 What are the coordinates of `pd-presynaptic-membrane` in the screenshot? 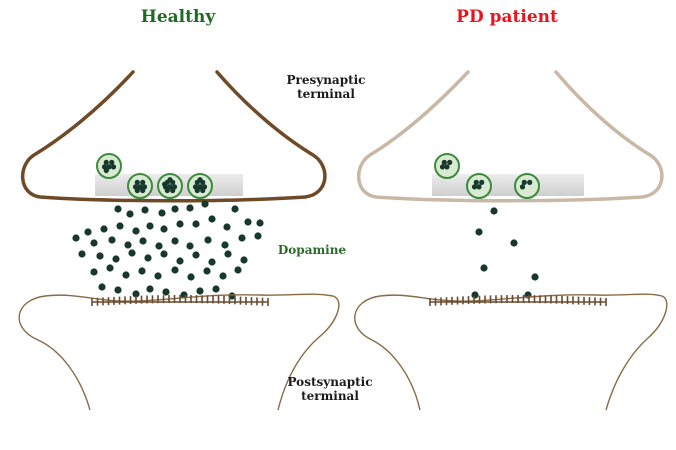 It's located at (510, 136).